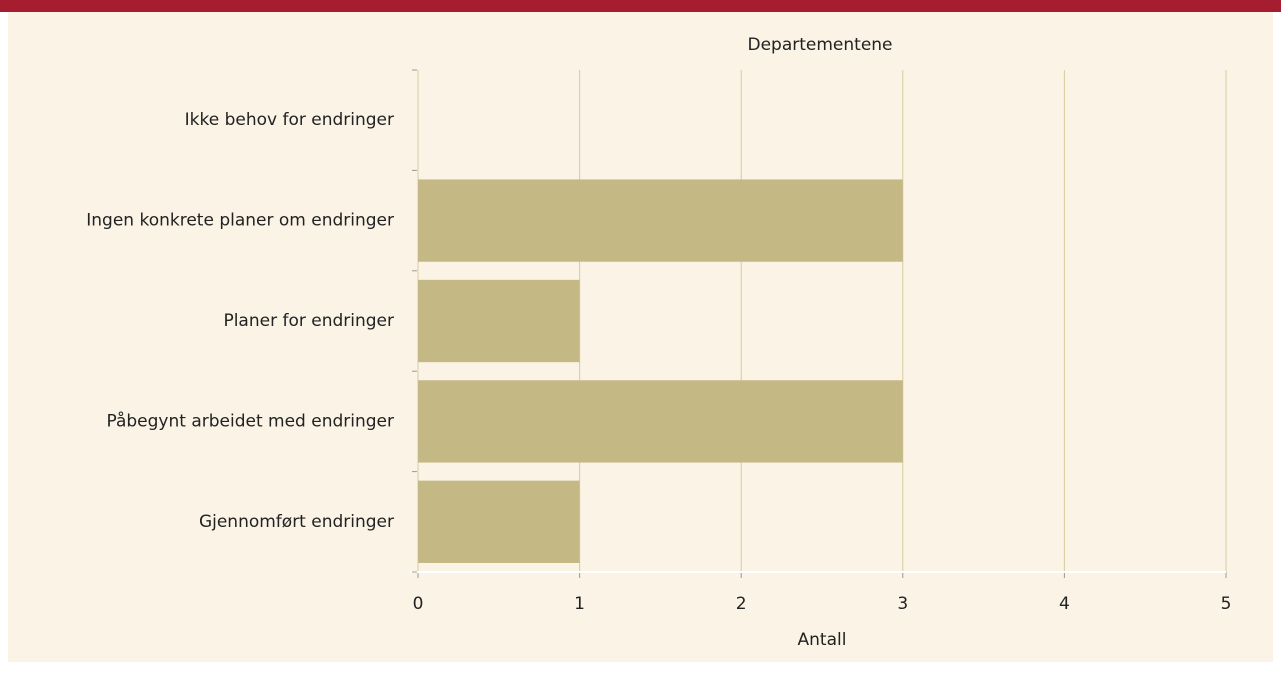 The height and width of the screenshot is (677, 1281). I want to click on y-tick-label: Planer for endringer, so click(308, 321).